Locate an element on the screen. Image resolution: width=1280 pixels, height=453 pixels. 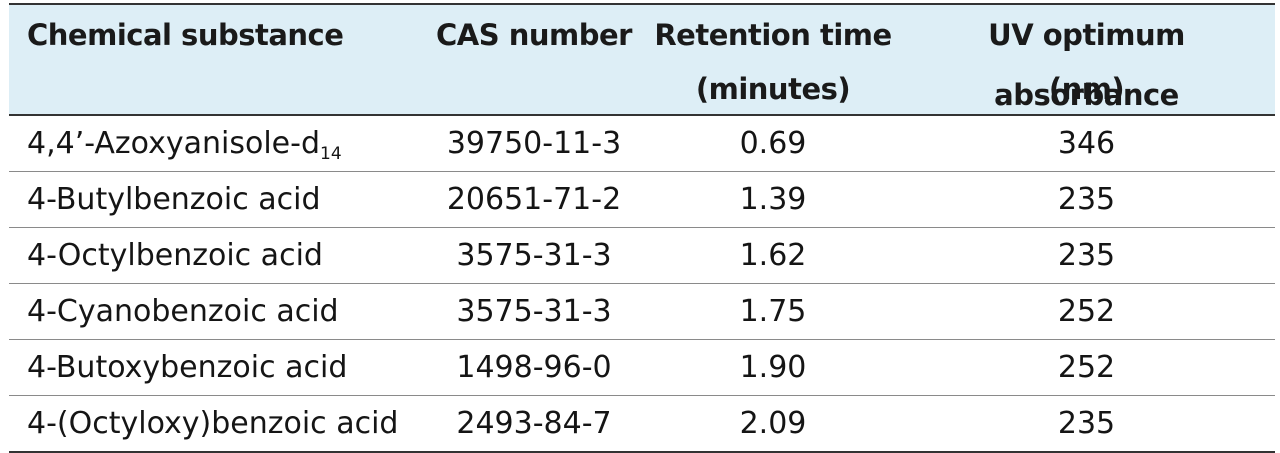
cell-retention: 1.39 is located at coordinates (773, 199).